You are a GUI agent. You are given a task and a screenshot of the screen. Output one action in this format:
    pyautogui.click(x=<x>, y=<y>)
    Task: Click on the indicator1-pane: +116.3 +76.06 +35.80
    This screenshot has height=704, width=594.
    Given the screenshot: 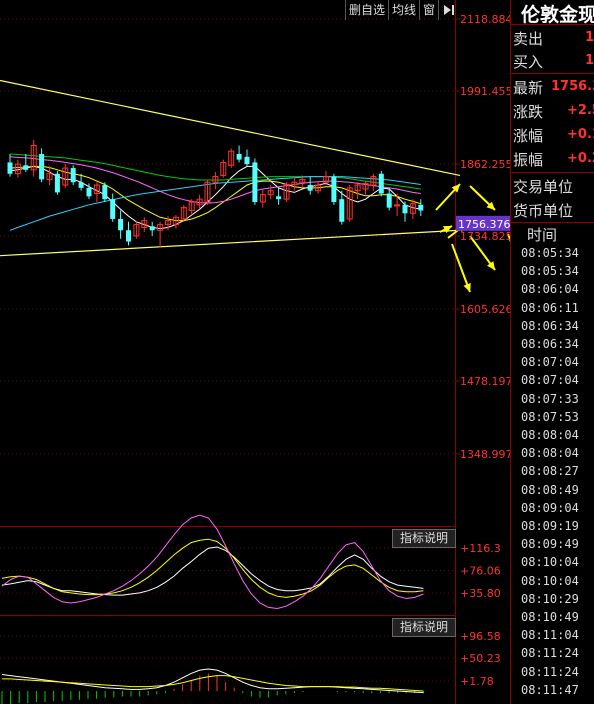 What is the action you would take?
    pyautogui.click(x=250, y=562)
    